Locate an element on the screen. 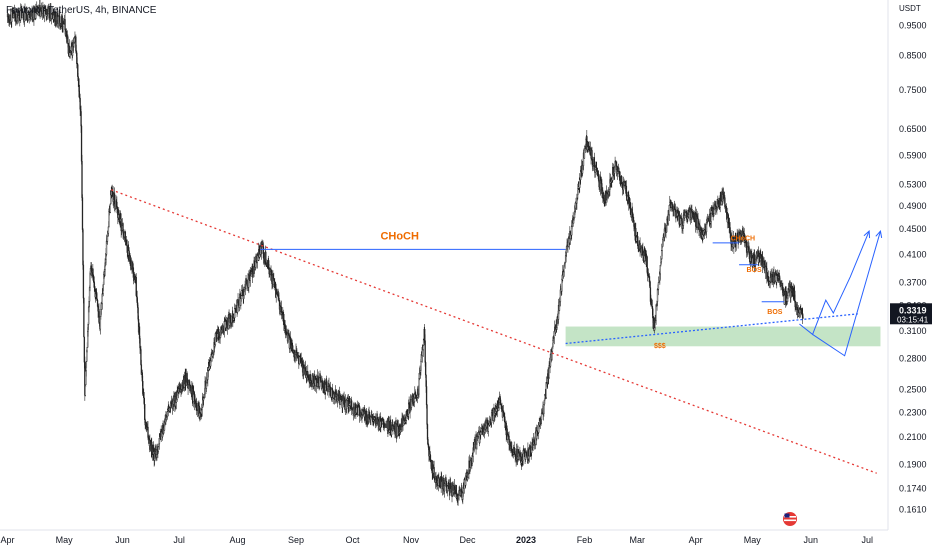 The image size is (932, 555). symbol-title: Fantom / TetherUS, 4h, BINANCE is located at coordinates (81, 10).